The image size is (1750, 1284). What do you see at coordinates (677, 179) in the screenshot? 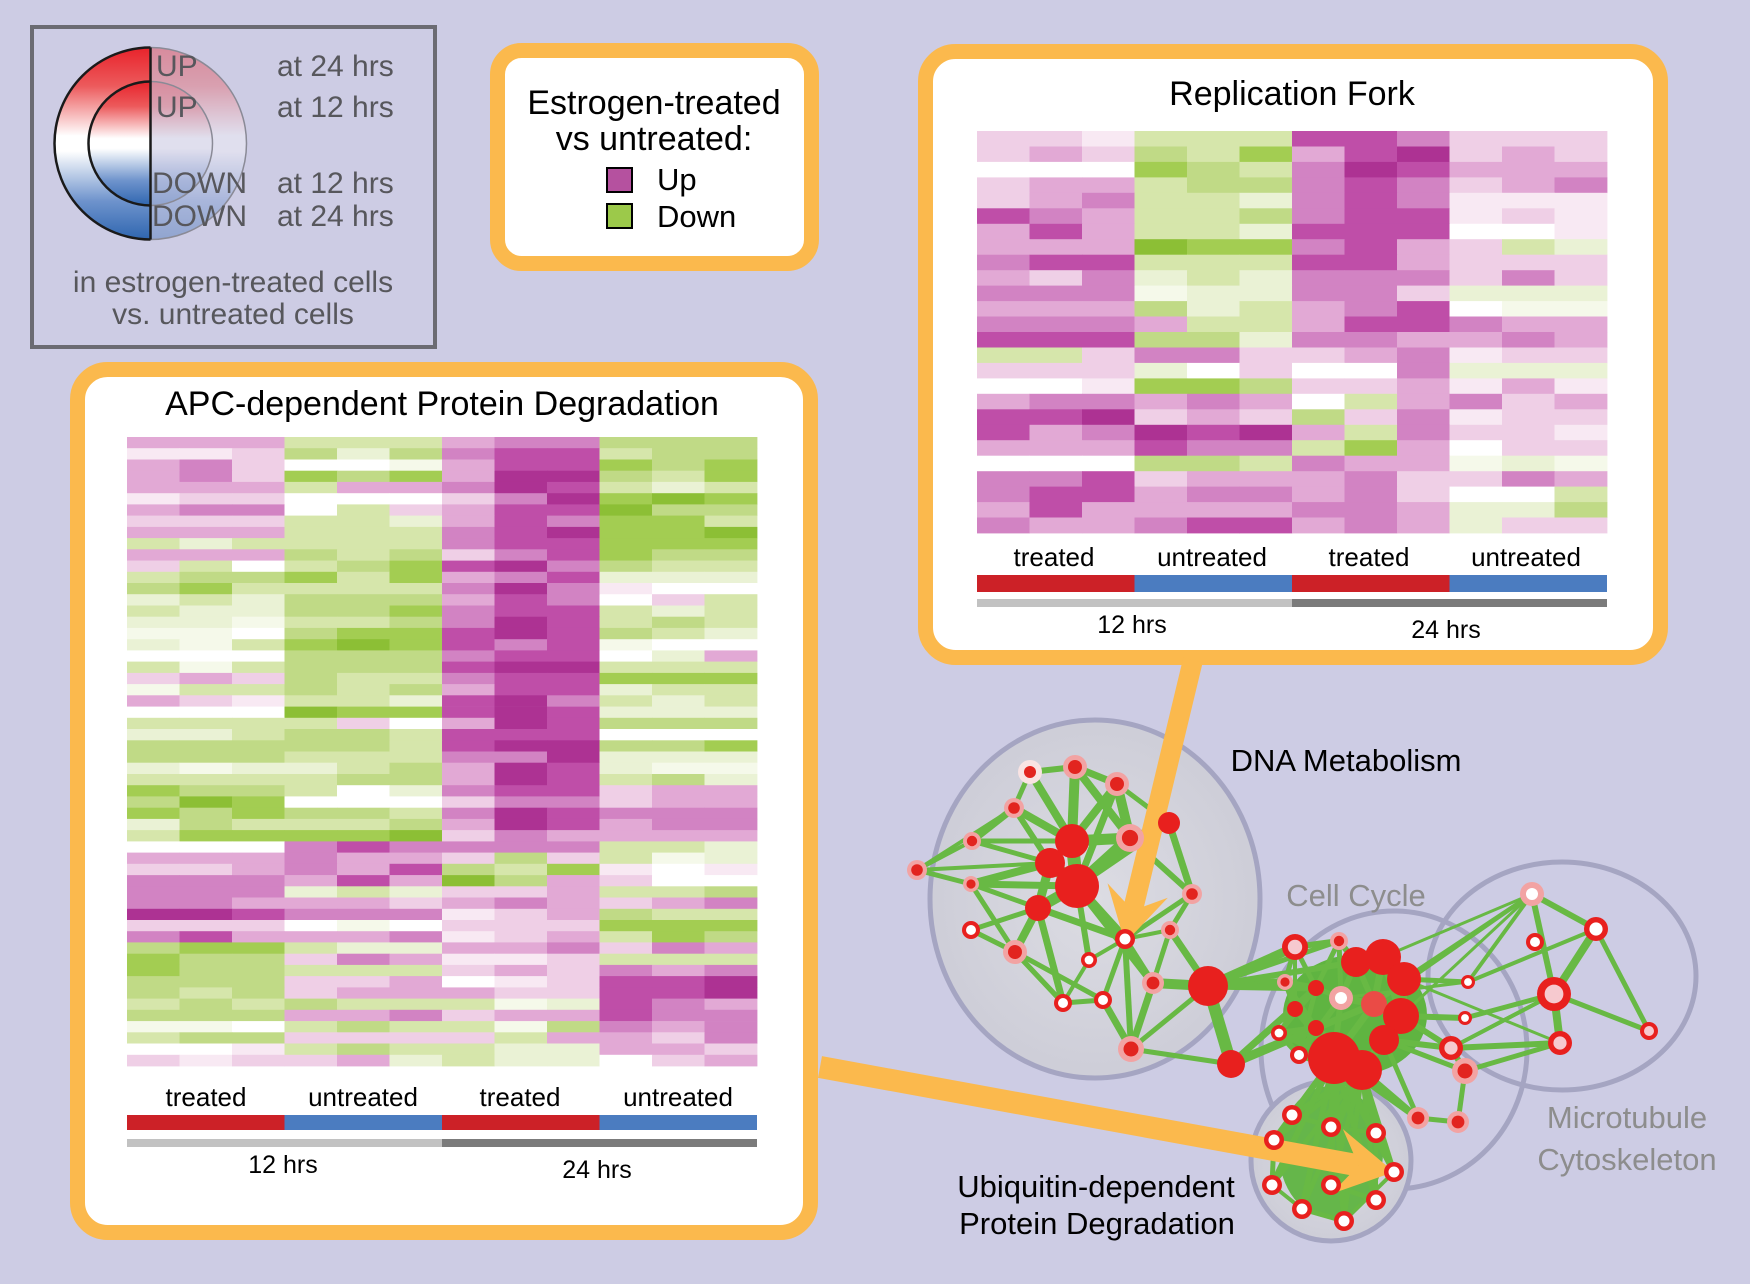
I see `svg-text: Up` at bounding box center [677, 179].